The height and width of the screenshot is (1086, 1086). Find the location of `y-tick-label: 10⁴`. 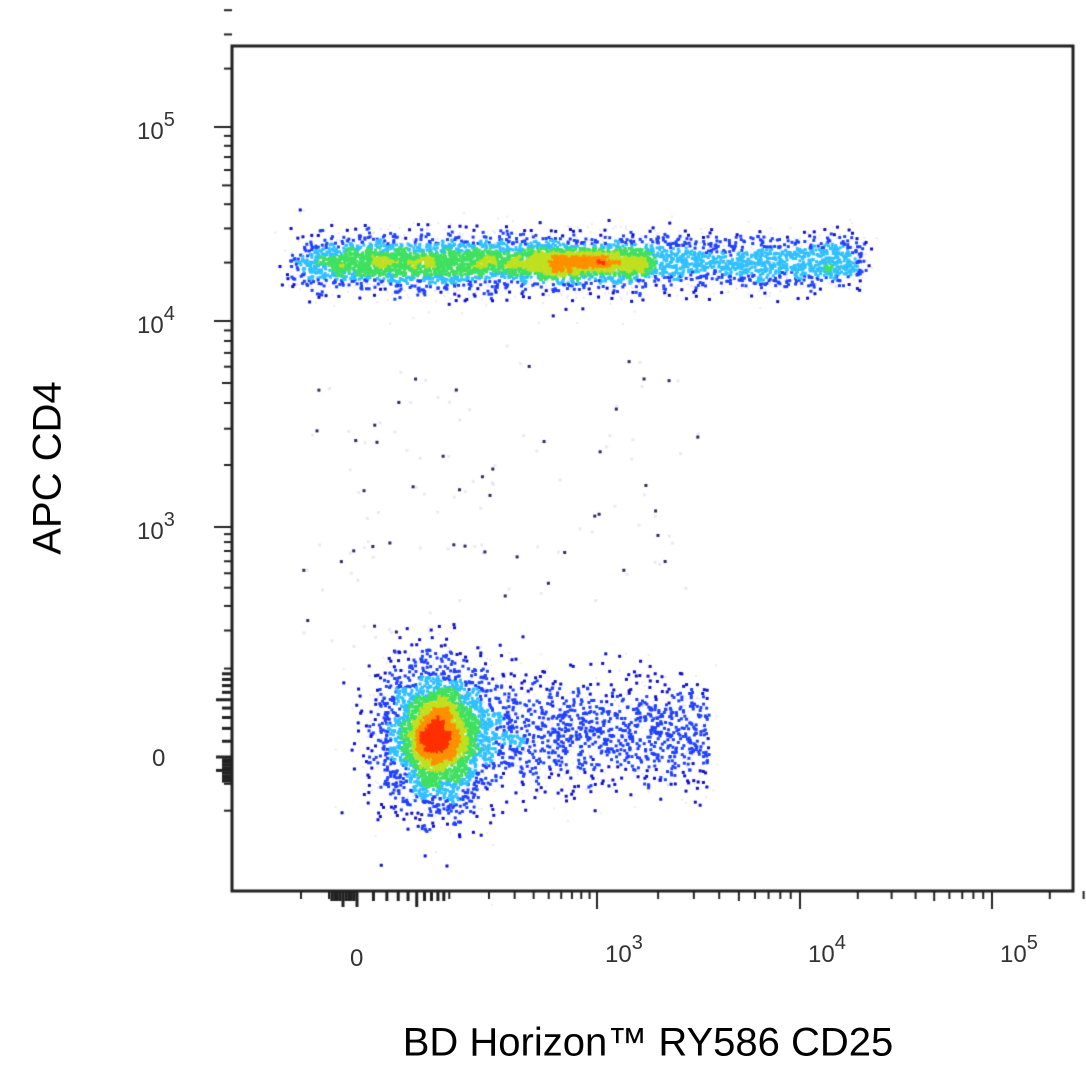

y-tick-label: 10⁴ is located at coordinates (156, 321).